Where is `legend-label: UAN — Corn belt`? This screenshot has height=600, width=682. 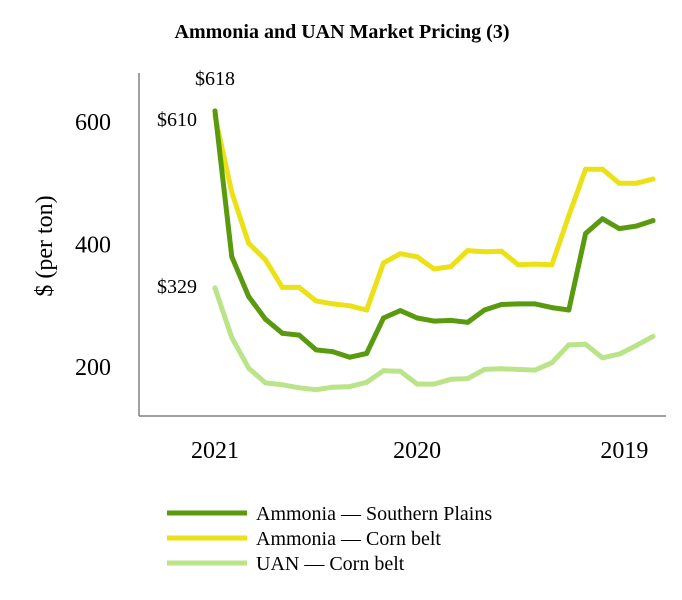
legend-label: UAN — Corn belt is located at coordinates (330, 564).